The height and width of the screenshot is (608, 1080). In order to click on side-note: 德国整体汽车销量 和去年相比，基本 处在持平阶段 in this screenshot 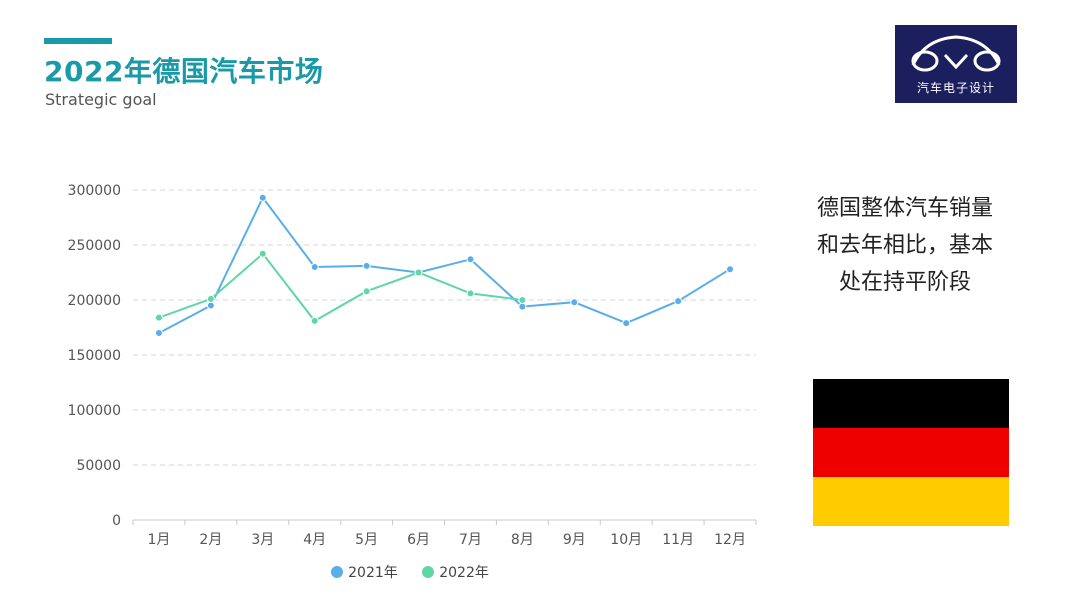, I will do `click(905, 245)`.